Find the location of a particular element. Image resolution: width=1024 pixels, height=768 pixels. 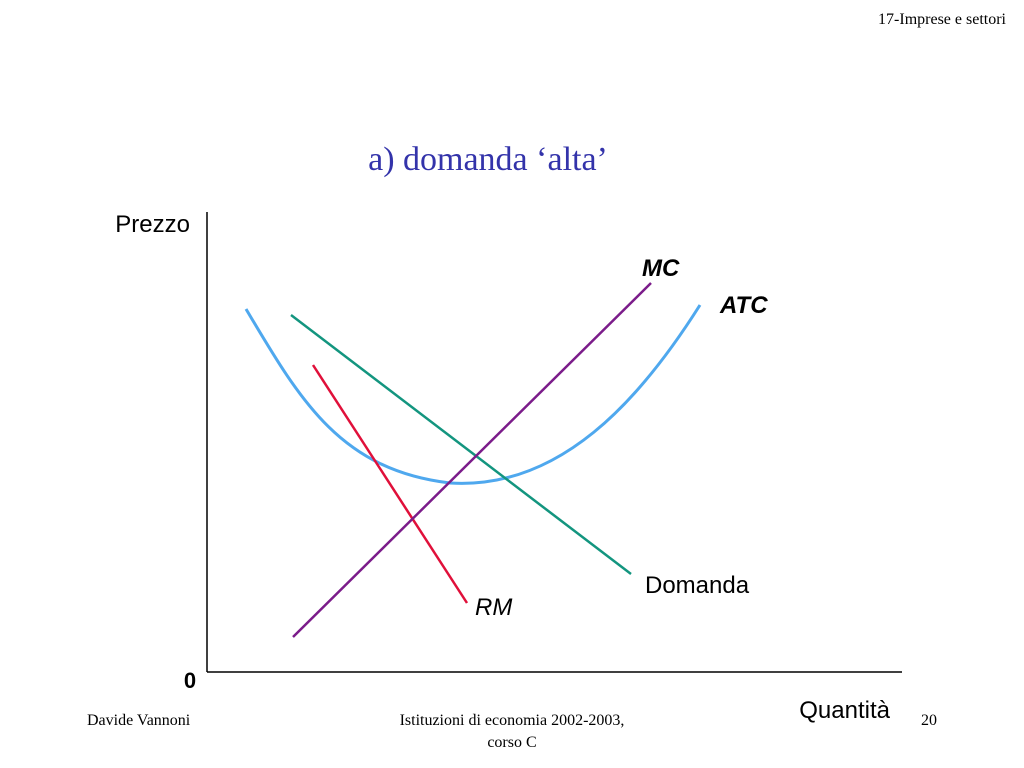

footer-author: Davide Vannoni is located at coordinates (139, 720).